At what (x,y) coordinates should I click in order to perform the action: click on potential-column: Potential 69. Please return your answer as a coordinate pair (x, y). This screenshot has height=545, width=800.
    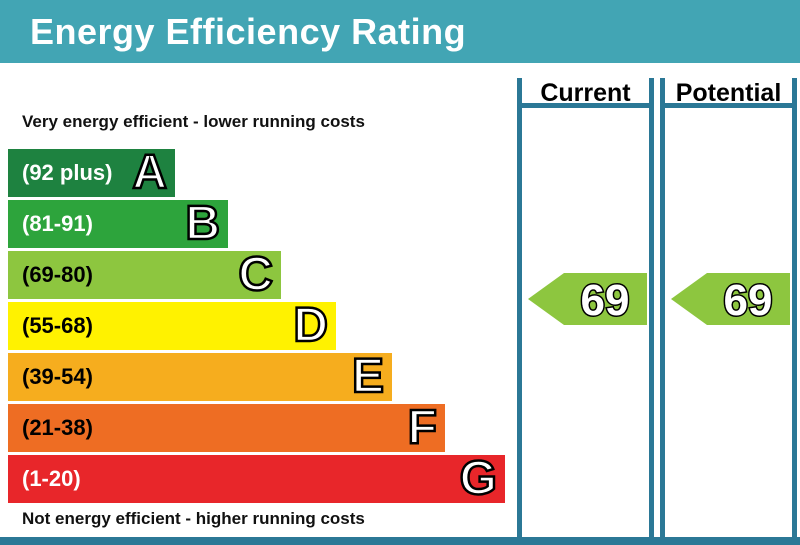
    Looking at the image, I should click on (728, 307).